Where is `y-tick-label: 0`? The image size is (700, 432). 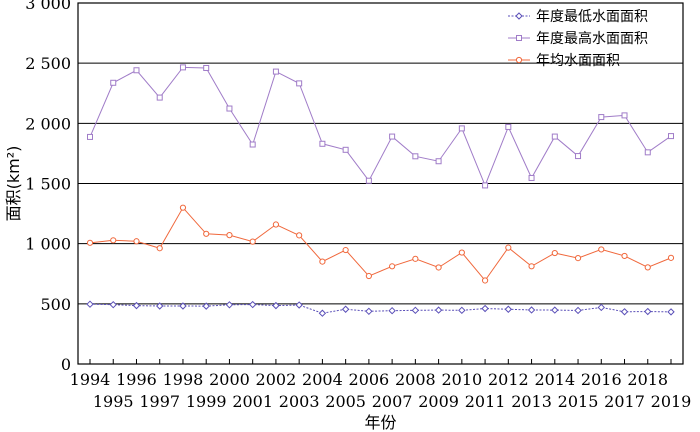 y-tick-label: 0 is located at coordinates (66, 364).